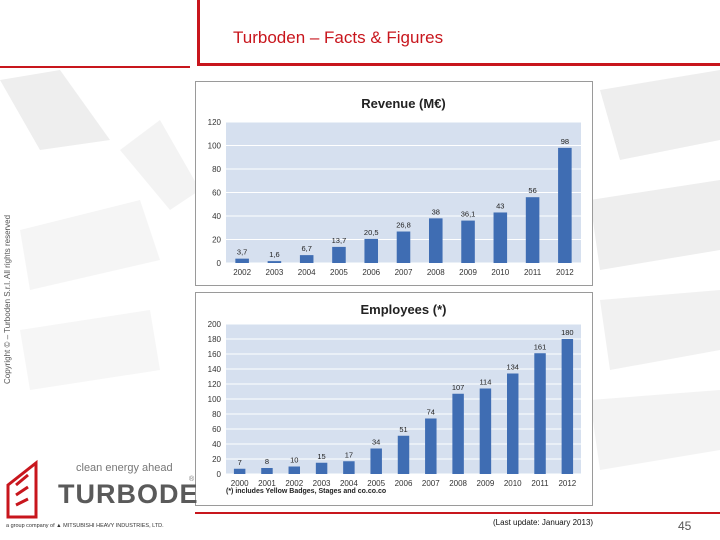 The image size is (720, 540). What do you see at coordinates (242, 272) in the screenshot?
I see `revenue-x-tick-label: 2002` at bounding box center [242, 272].